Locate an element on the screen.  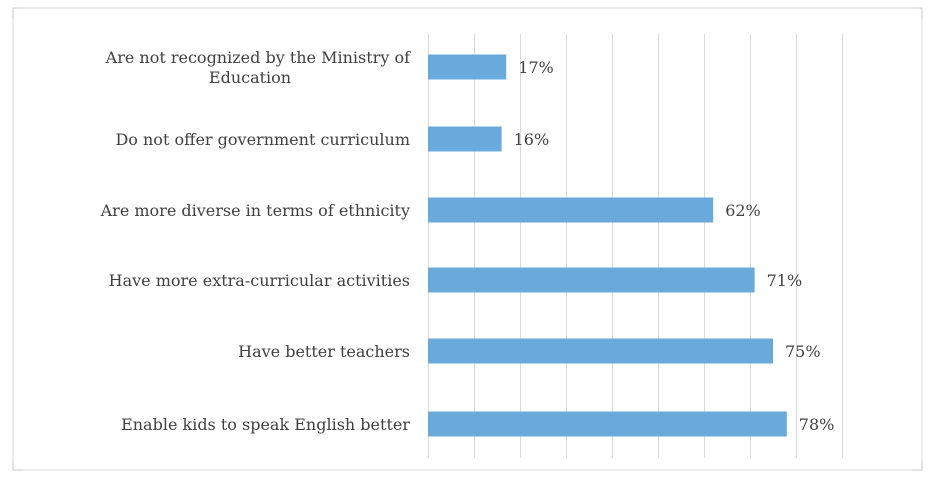
data-label: 17% is located at coordinates (536, 67).